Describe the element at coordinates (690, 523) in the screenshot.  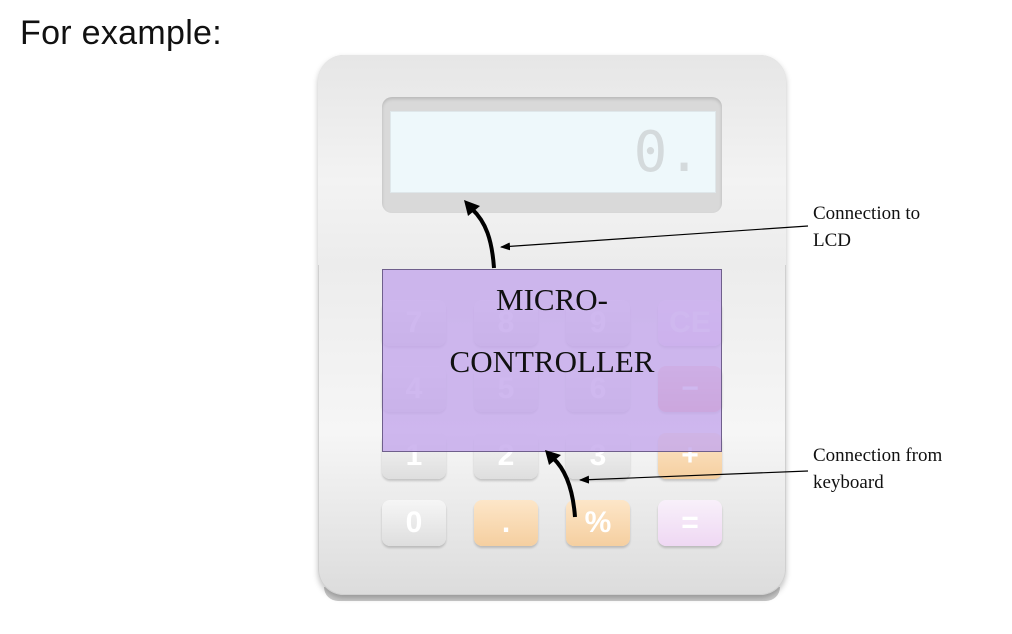
I see `calculator-key: =` at that location.